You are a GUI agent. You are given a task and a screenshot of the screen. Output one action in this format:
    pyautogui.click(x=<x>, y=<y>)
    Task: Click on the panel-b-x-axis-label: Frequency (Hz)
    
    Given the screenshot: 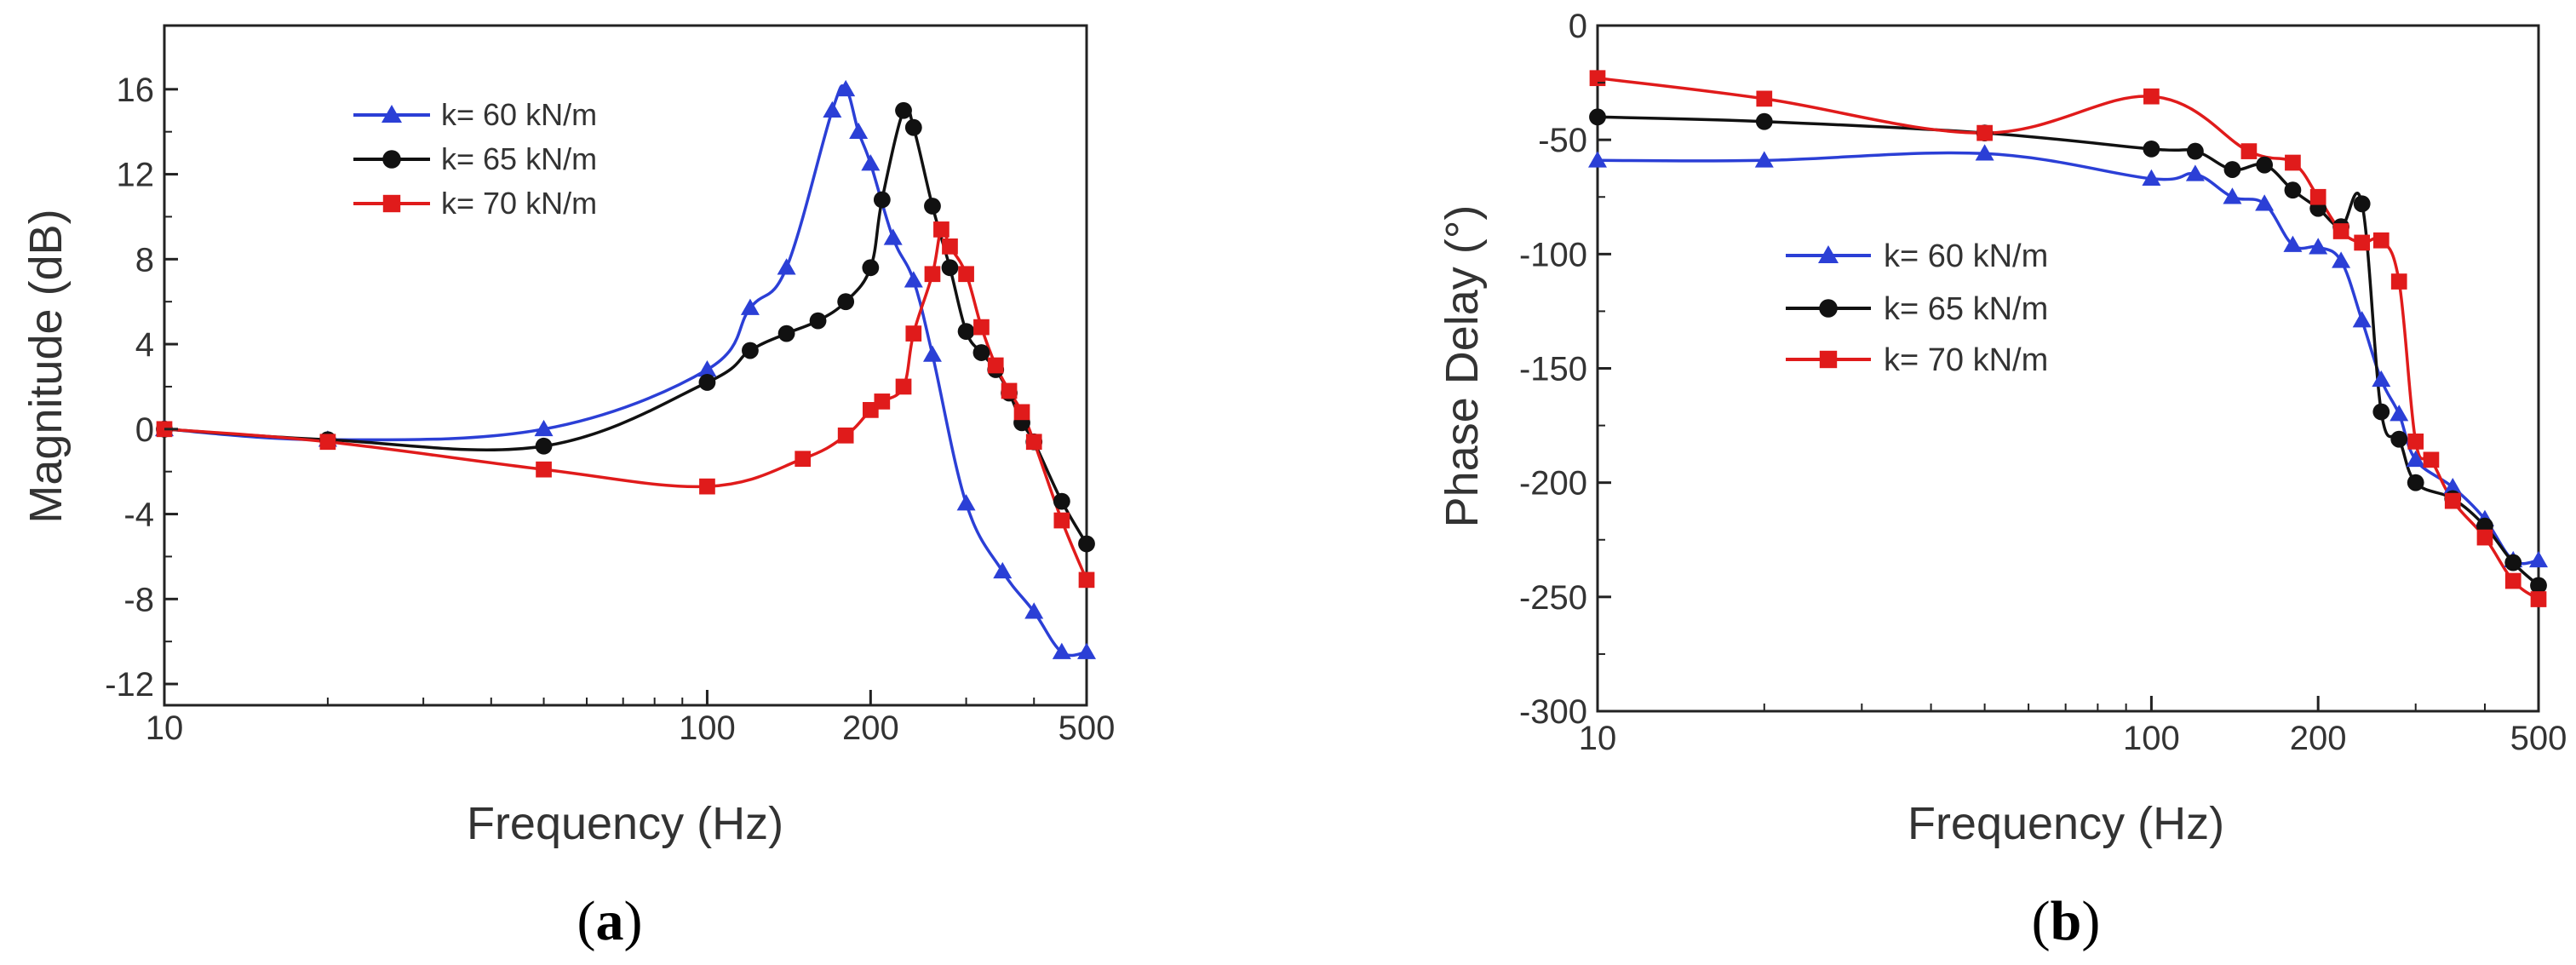 What is the action you would take?
    pyautogui.click(x=2066, y=823)
    